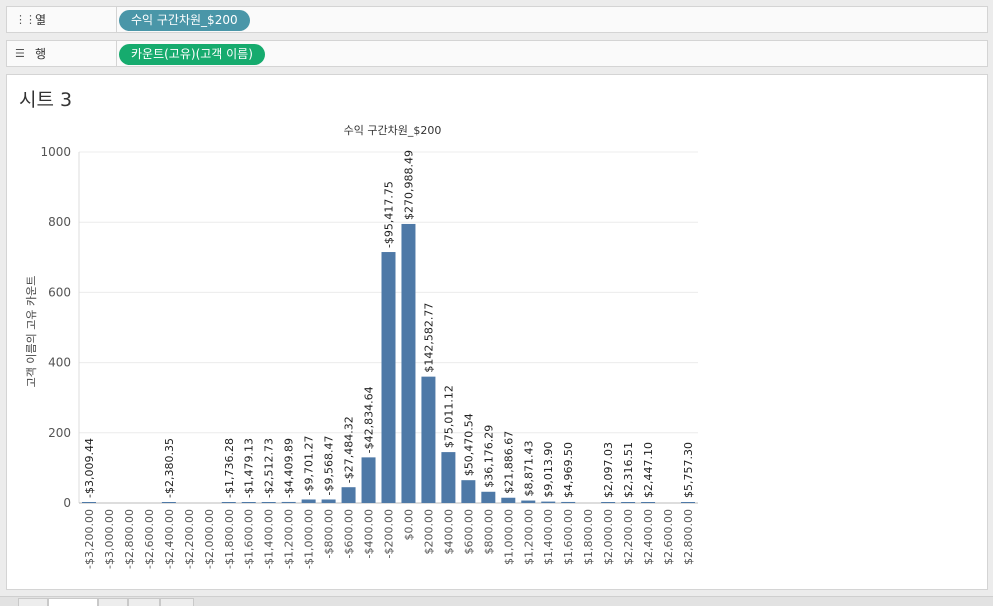 The image size is (993, 606). Describe the element at coordinates (548, 470) in the screenshot. I see `data-label: $9,013.90` at that location.